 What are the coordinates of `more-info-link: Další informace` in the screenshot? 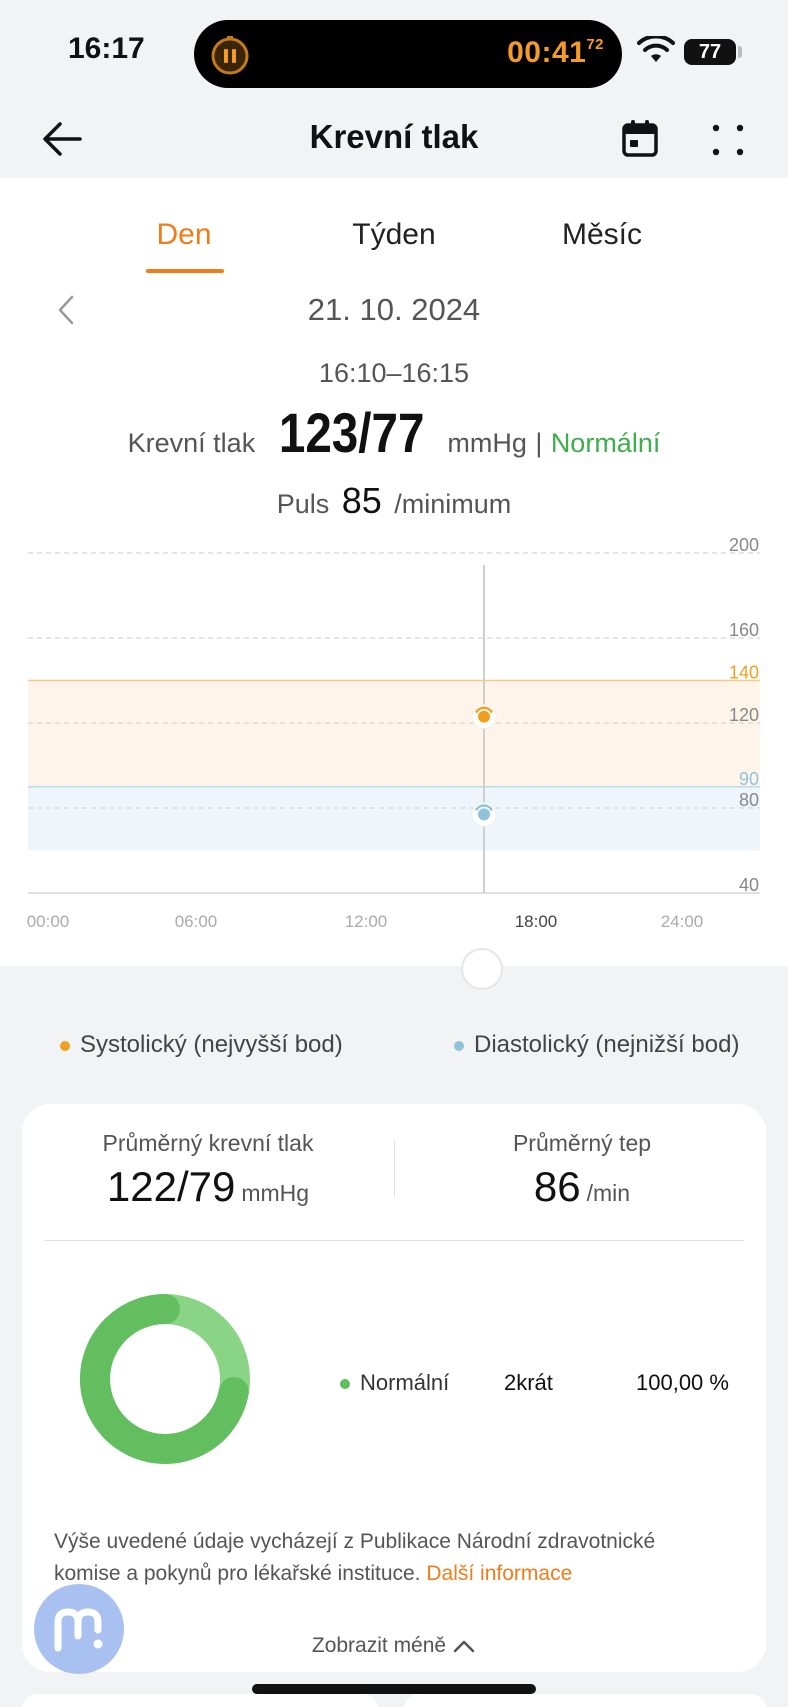 It's located at (499, 1573).